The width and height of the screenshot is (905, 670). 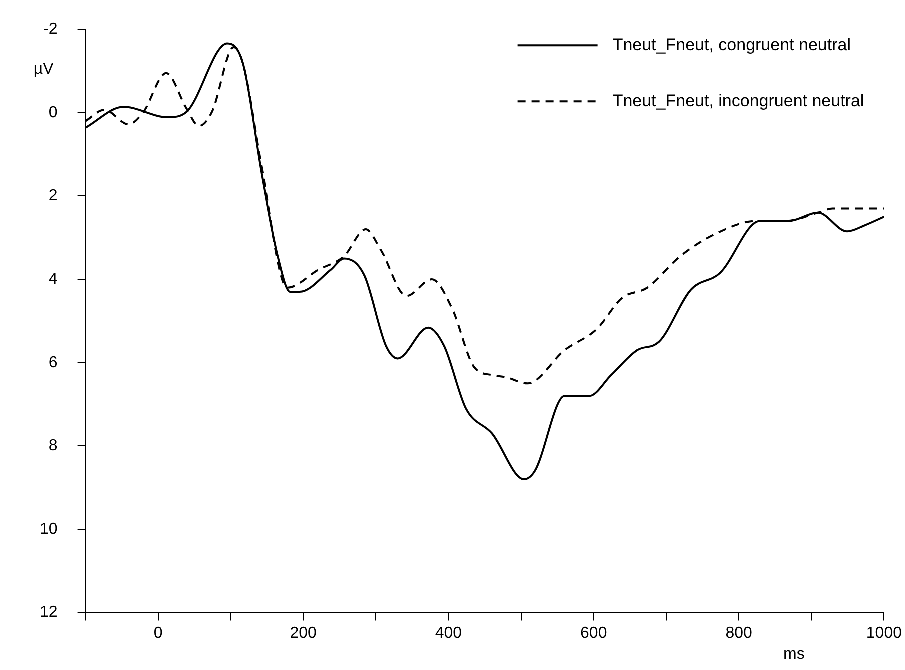 I want to click on y-tick-label: 4, so click(x=53, y=279).